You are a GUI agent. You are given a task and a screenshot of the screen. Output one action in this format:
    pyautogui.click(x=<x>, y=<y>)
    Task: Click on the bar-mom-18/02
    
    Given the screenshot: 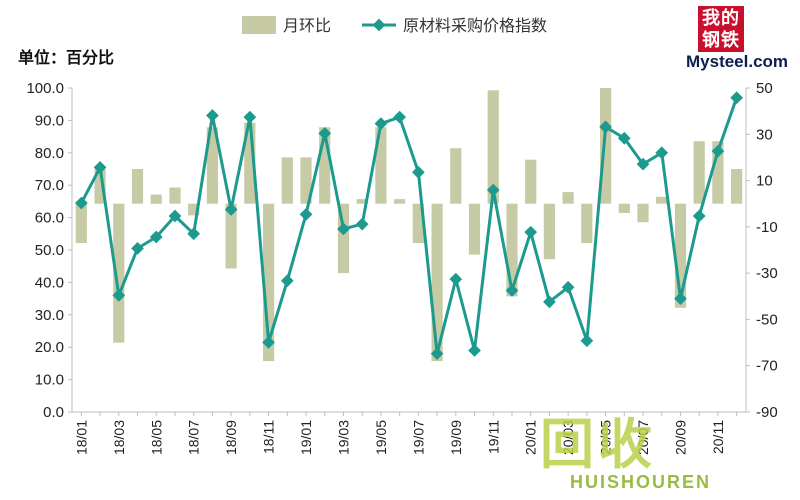 What is the action you would take?
    pyautogui.click(x=100, y=186)
    